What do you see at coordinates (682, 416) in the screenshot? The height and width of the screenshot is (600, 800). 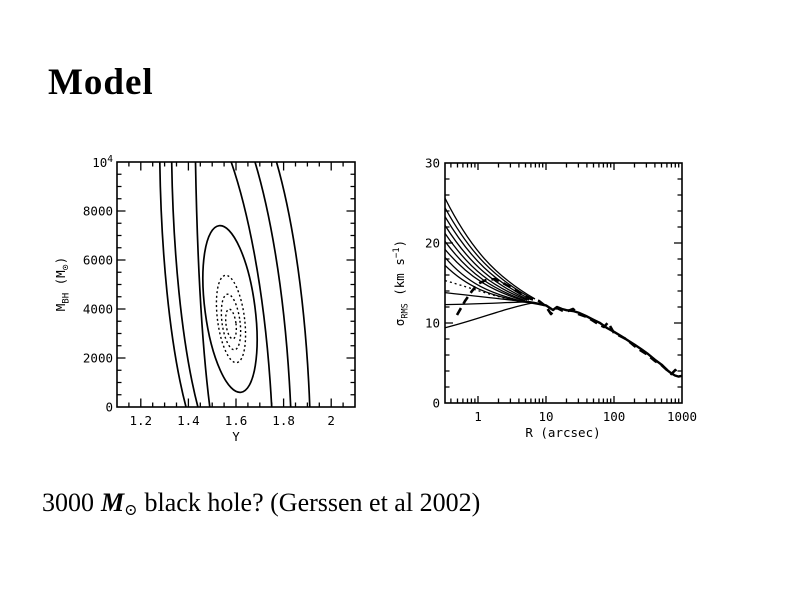 I see `dispersion-xtick-1000: 1000` at bounding box center [682, 416].